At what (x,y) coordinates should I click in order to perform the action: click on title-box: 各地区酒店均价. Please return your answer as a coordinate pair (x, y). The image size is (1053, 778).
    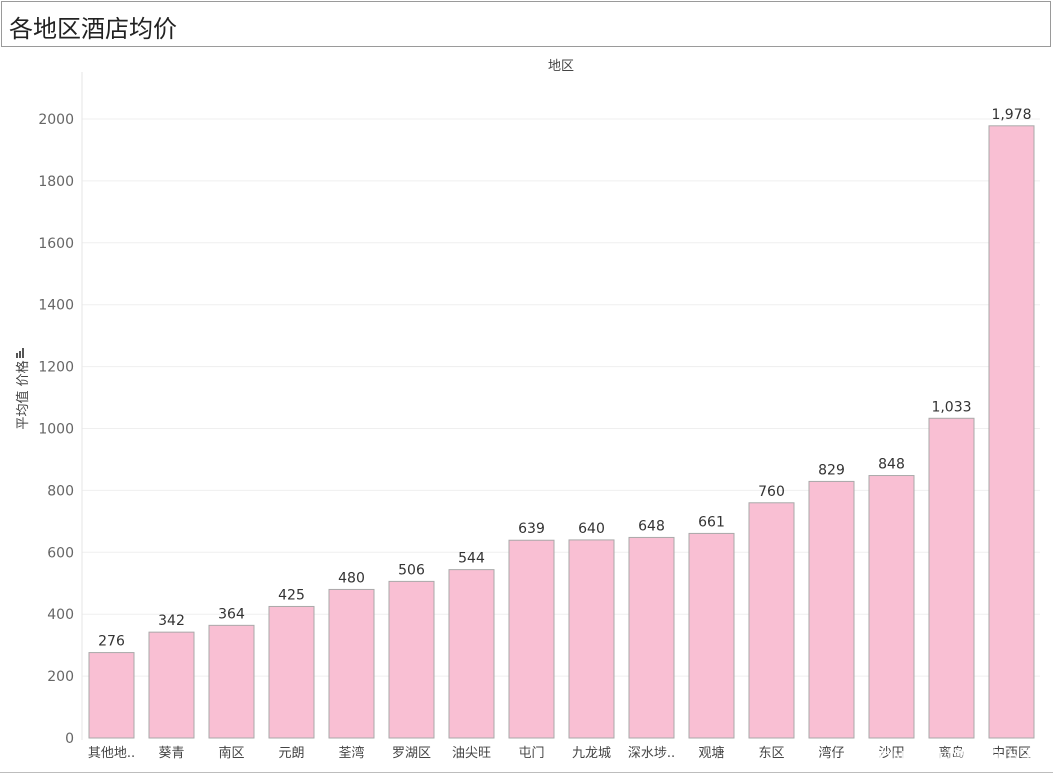
    Looking at the image, I should click on (526, 24).